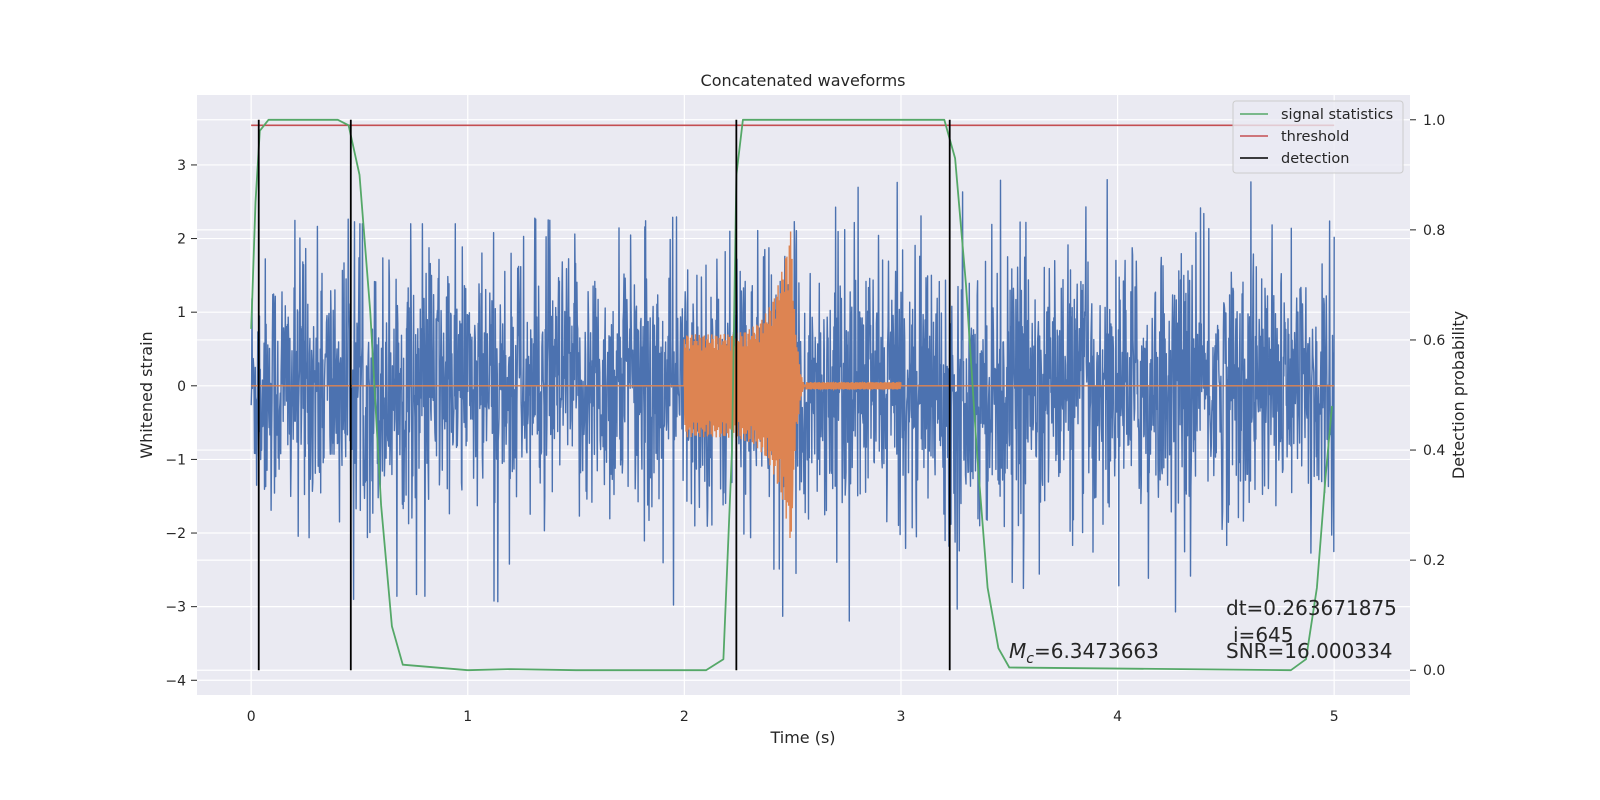  I want to click on x-tick-label: 3, so click(901, 717).